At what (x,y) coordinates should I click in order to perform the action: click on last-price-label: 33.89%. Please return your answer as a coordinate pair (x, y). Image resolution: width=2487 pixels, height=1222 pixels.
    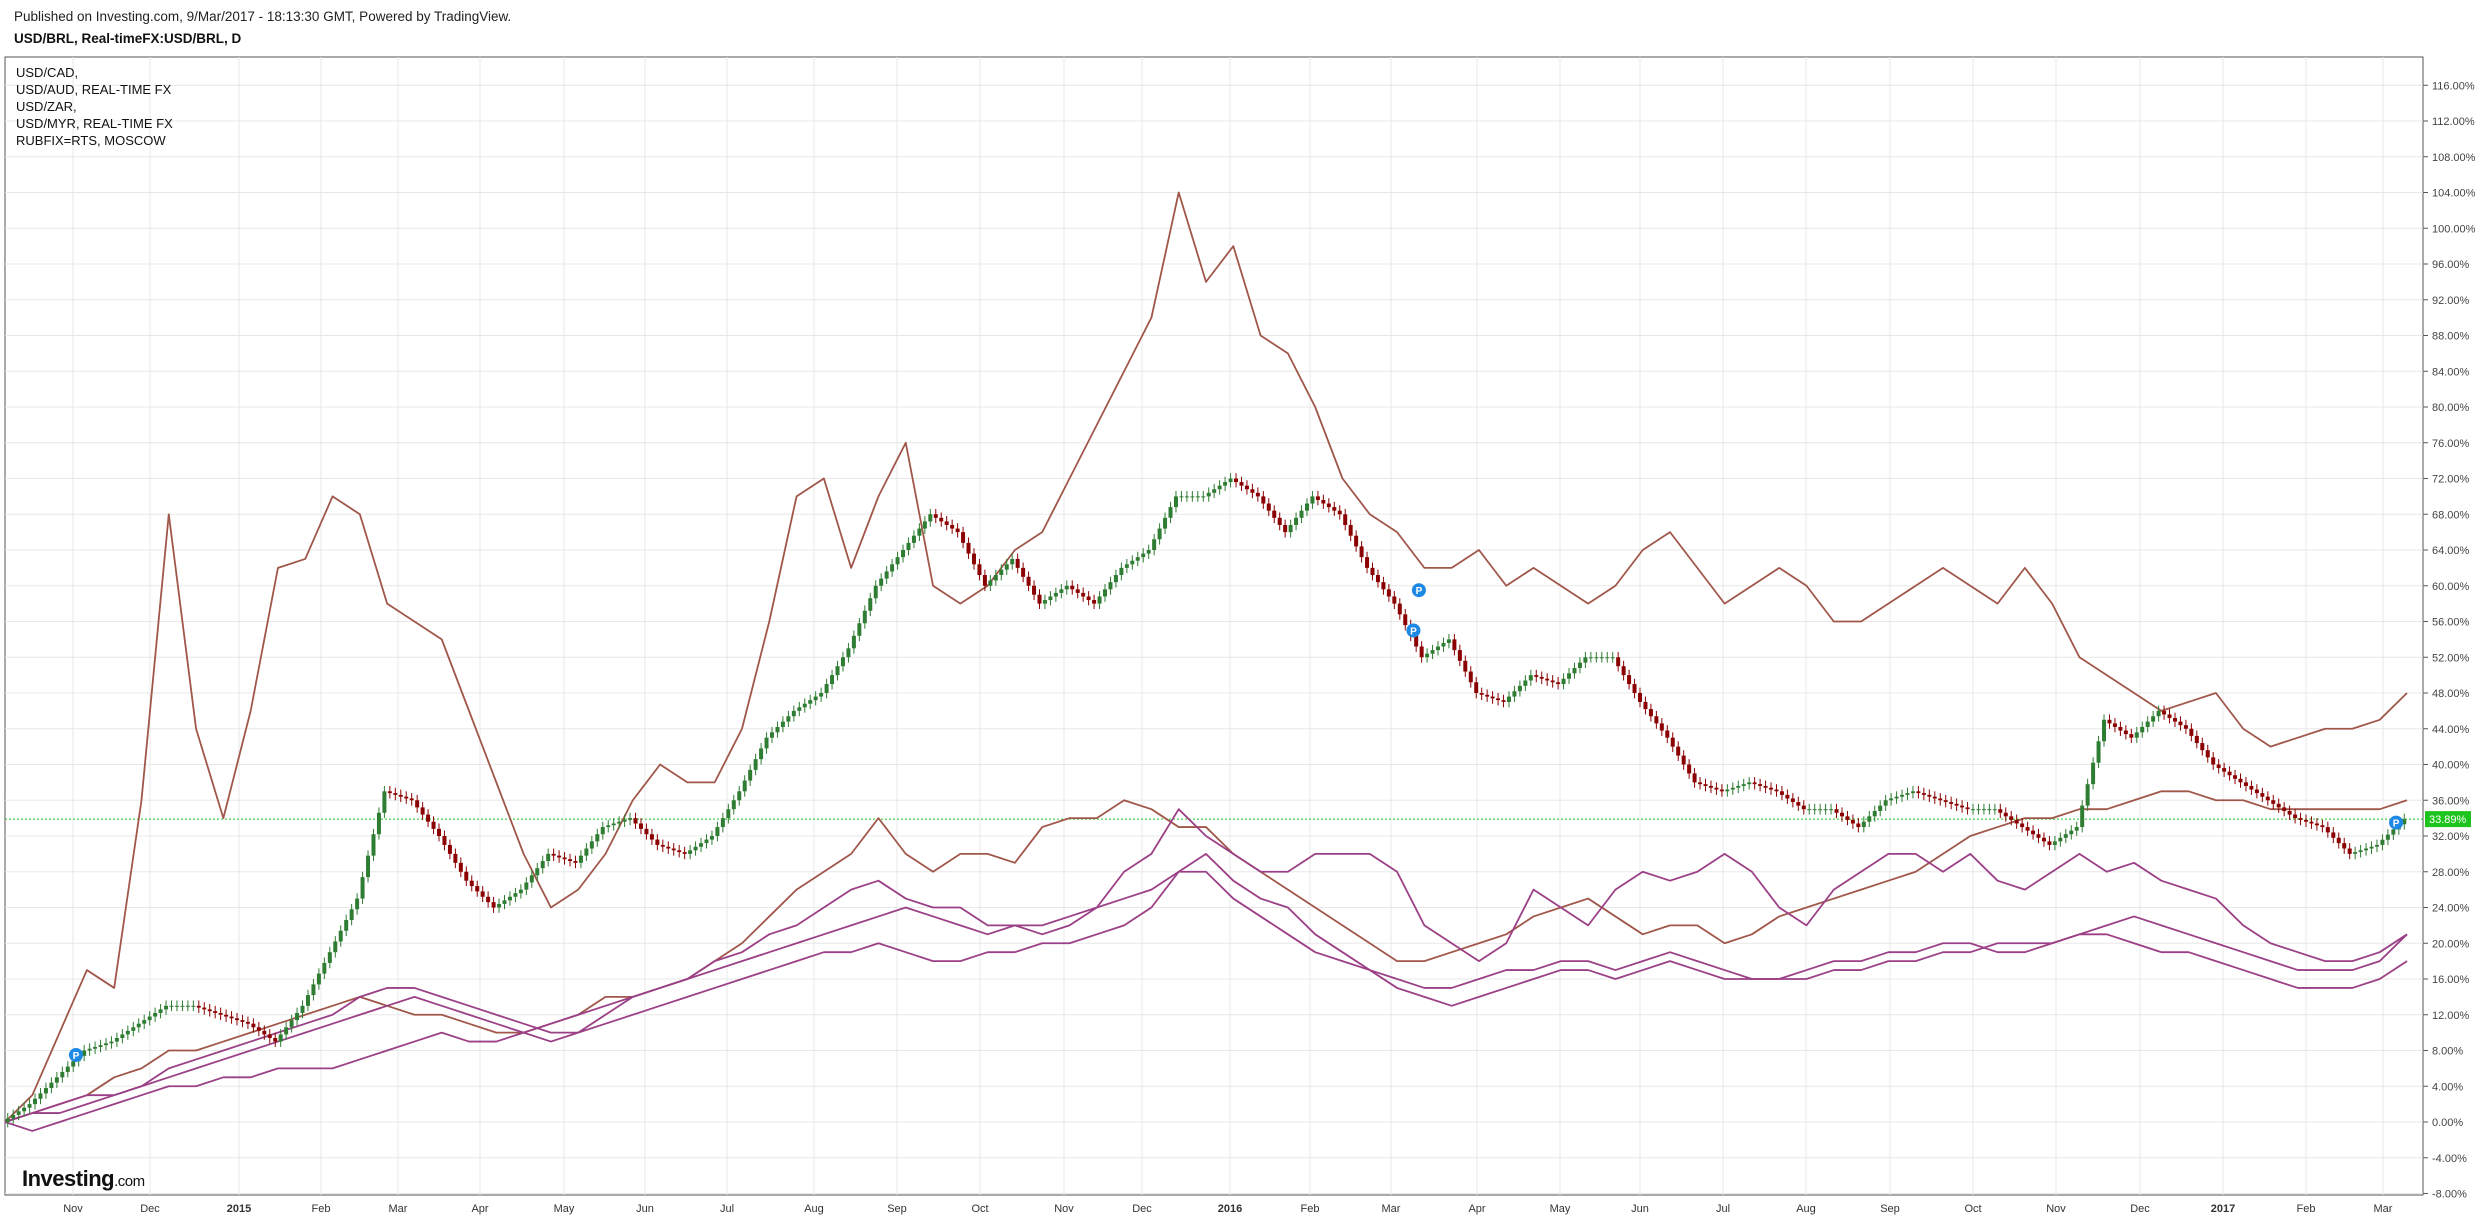
    Looking at the image, I should click on (2448, 820).